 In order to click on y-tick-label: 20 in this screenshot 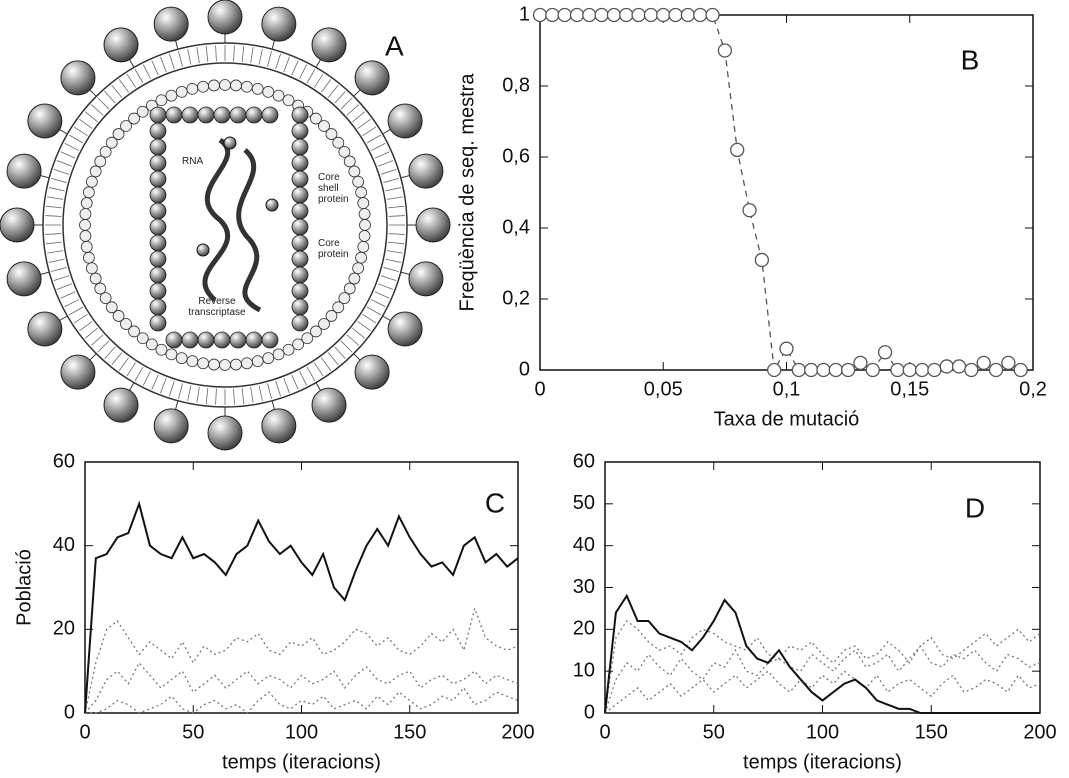, I will do `click(584, 629)`.